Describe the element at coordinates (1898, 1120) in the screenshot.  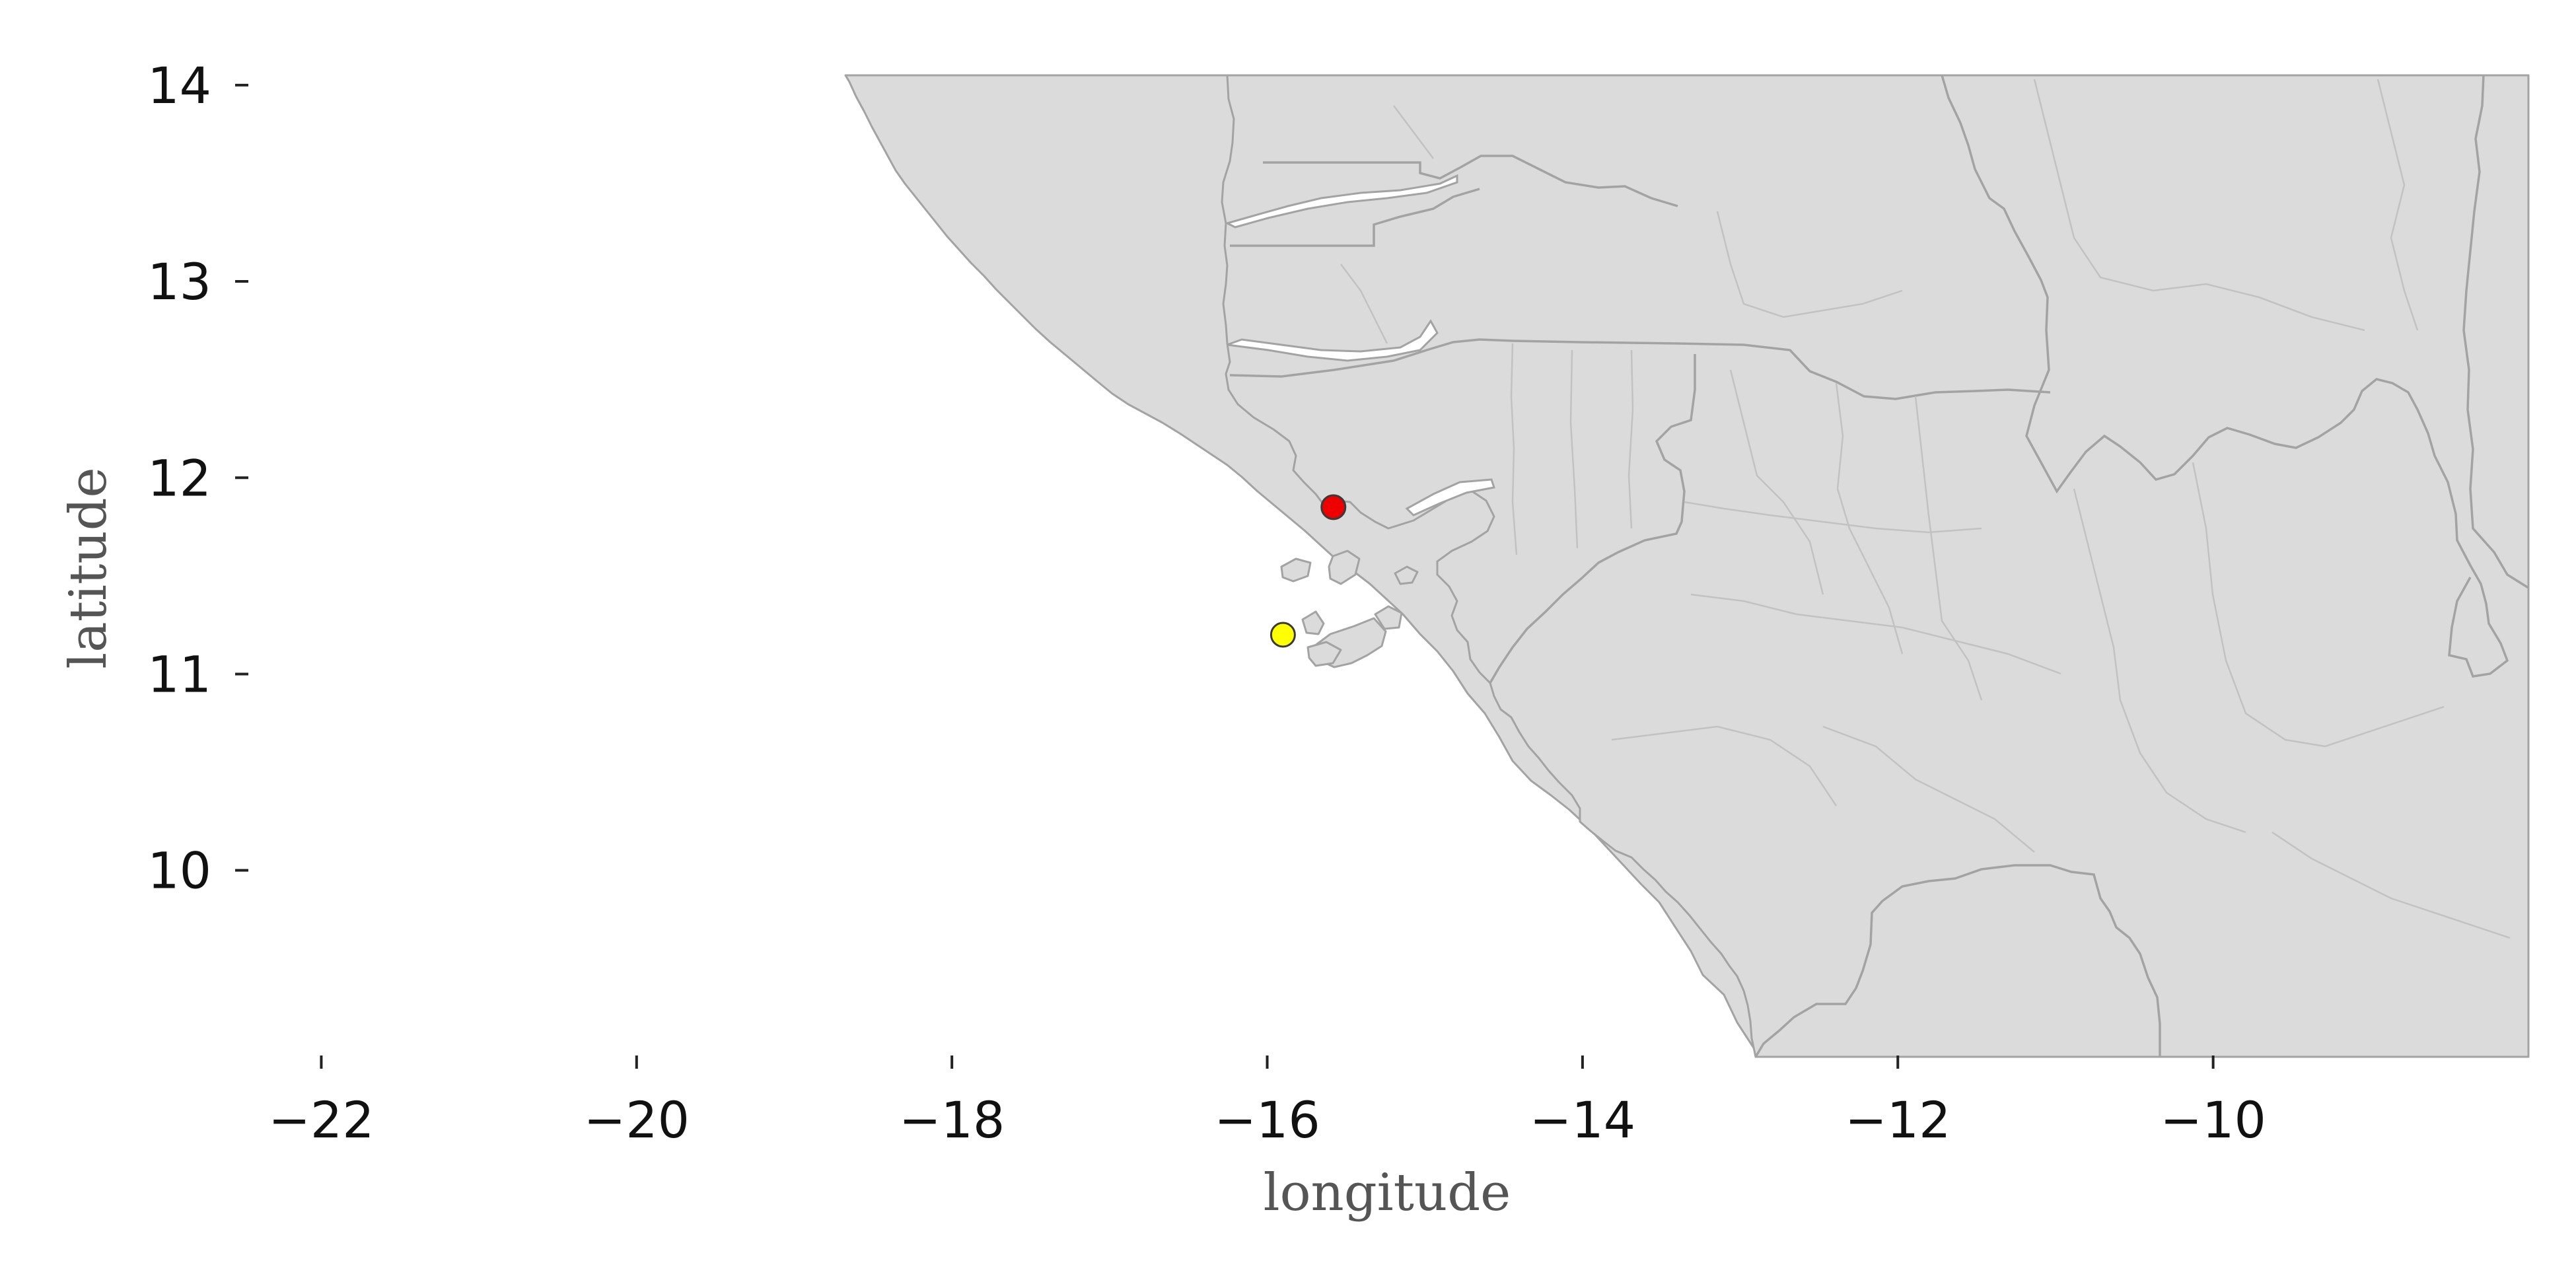
I see `x-tick-label: −12` at that location.